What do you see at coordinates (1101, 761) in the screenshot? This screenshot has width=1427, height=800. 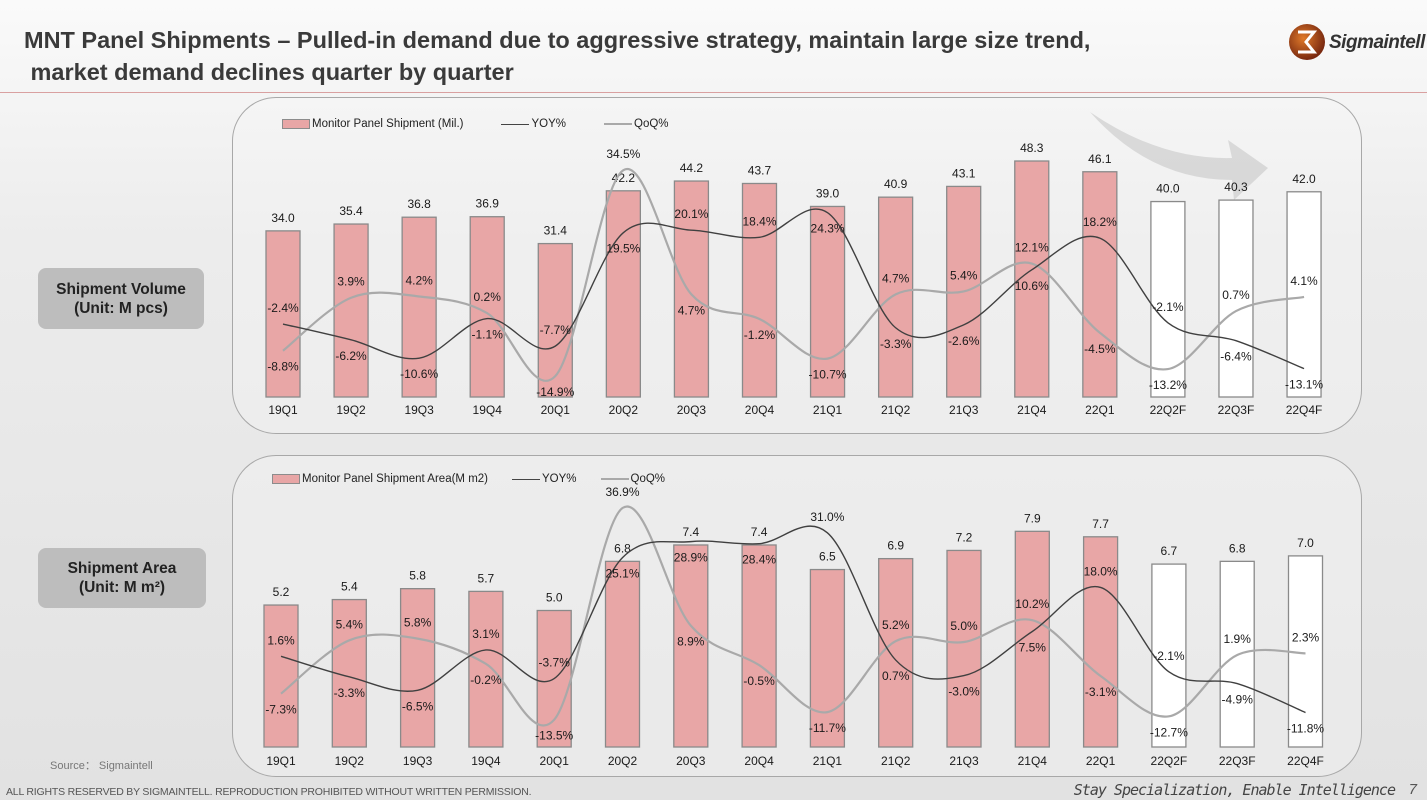 I see `x-tick-label: 22Q1` at bounding box center [1101, 761].